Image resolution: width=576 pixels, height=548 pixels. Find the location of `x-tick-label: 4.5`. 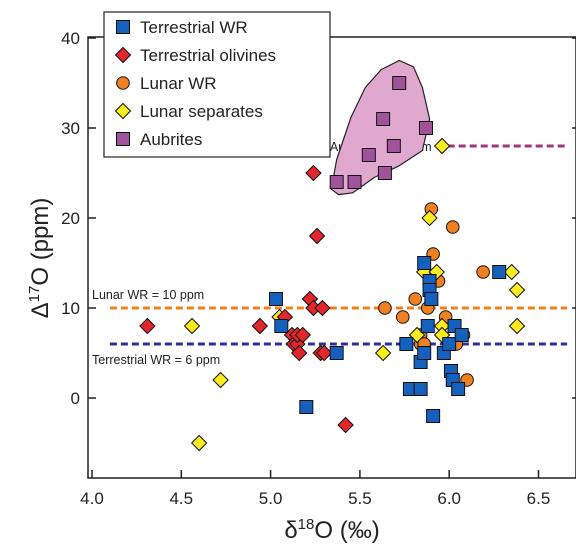

x-tick-label: 4.5 is located at coordinates (181, 498).